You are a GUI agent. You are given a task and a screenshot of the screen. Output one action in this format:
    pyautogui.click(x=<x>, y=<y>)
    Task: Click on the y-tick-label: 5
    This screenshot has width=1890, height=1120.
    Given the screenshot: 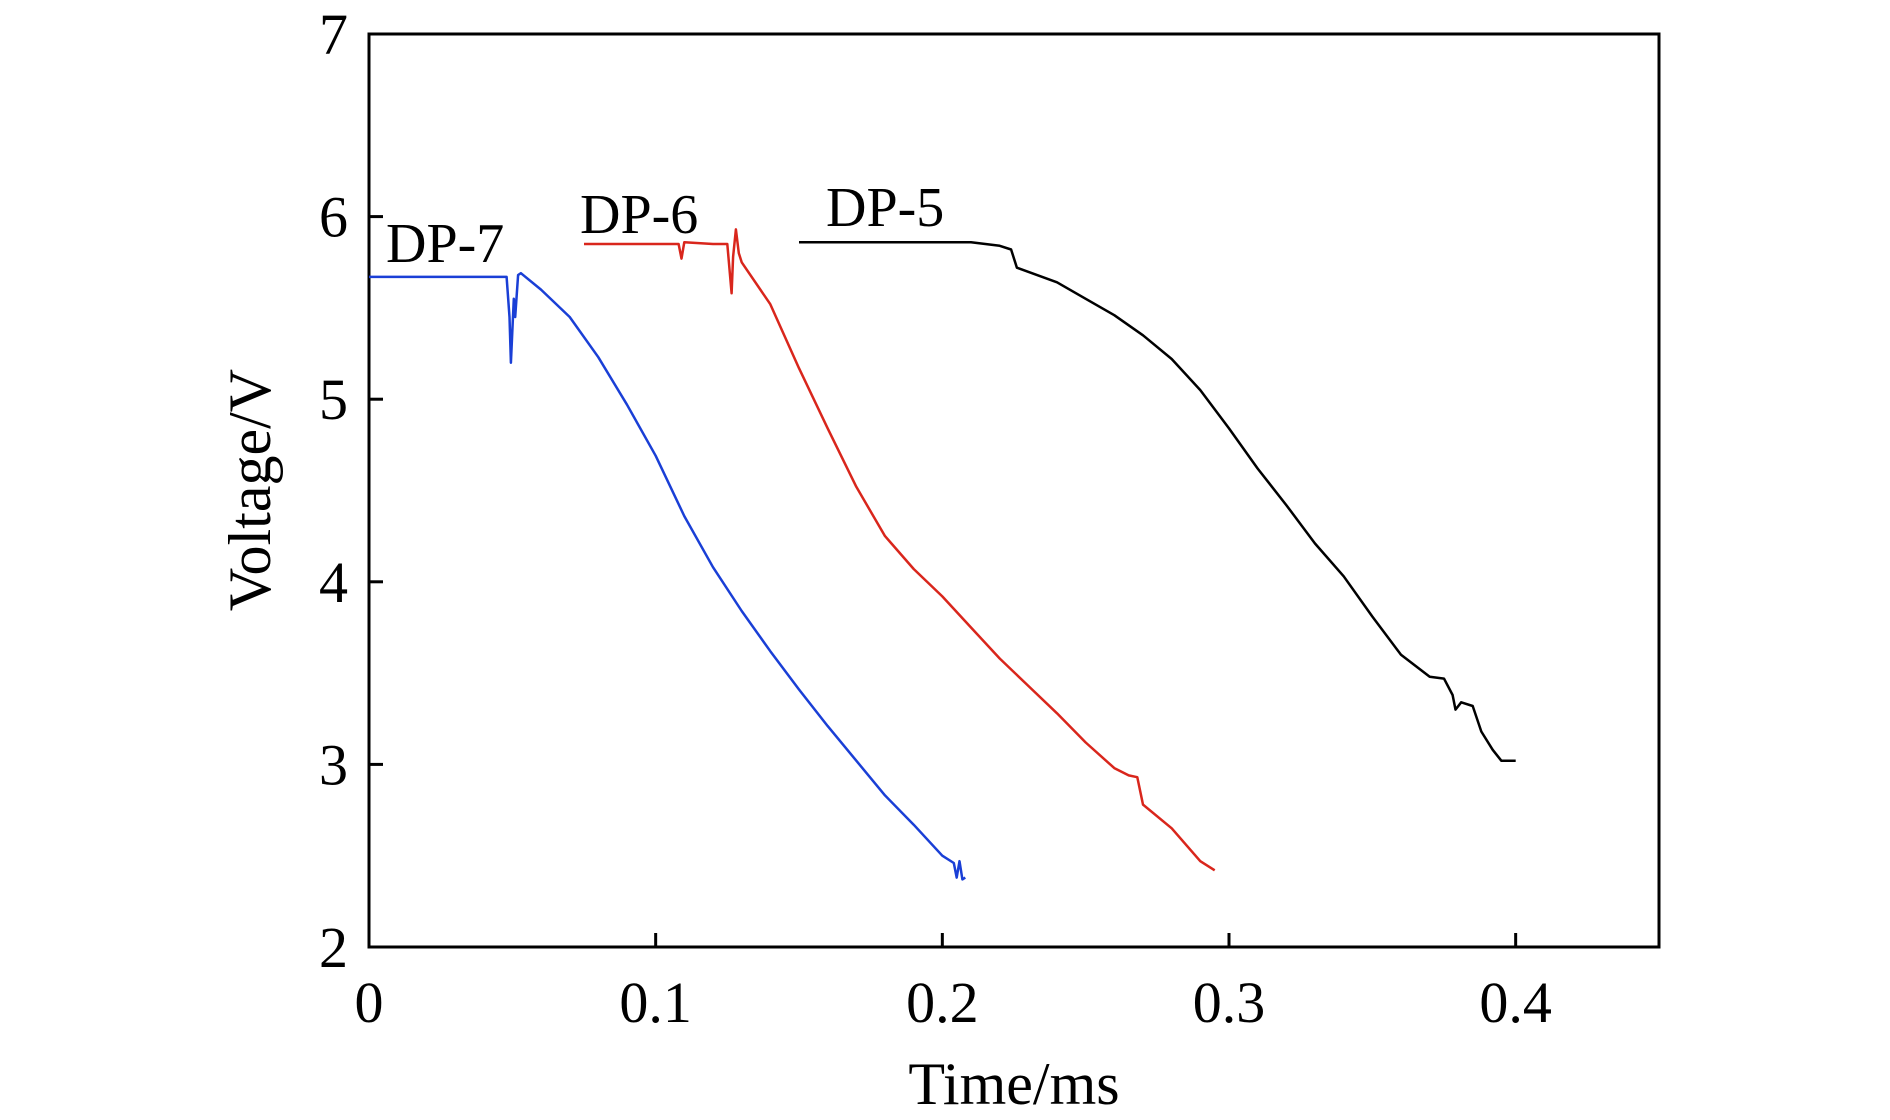 What is the action you would take?
    pyautogui.click(x=333, y=399)
    